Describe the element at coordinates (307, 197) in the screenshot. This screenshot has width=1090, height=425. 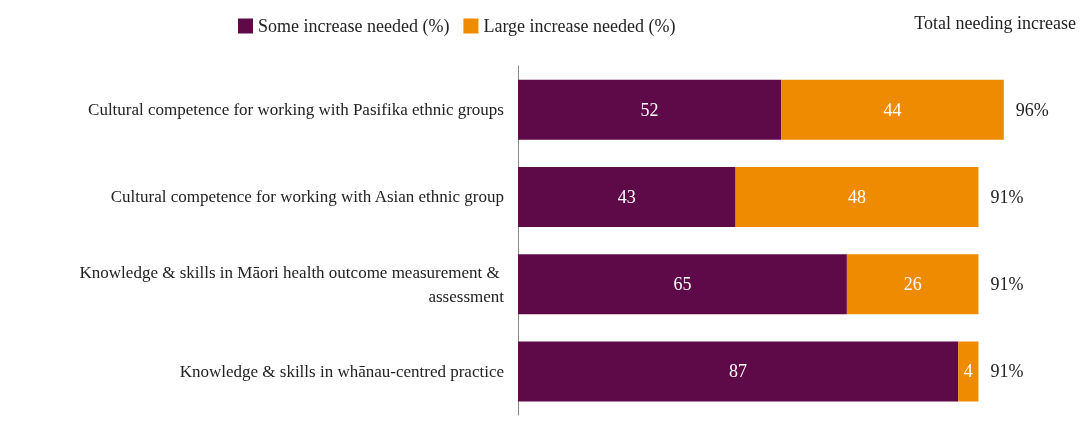
I see `y-tick-label: Cultural competence for working with Asian ethnic group` at that location.